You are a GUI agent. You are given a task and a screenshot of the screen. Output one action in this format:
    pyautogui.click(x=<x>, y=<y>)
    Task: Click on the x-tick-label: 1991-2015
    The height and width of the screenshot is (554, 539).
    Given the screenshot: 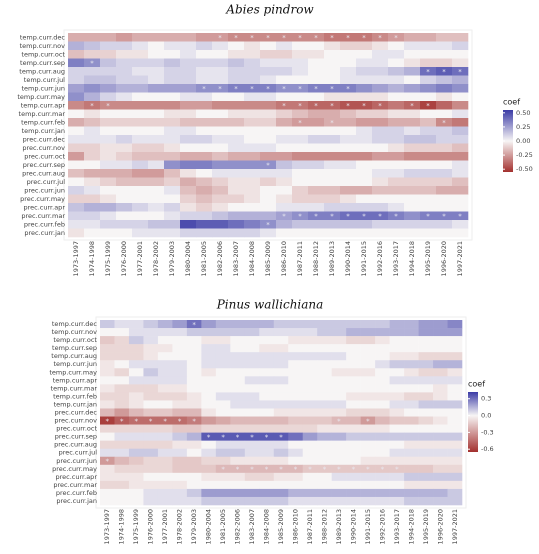 What is the action you would take?
    pyautogui.click(x=364, y=258)
    